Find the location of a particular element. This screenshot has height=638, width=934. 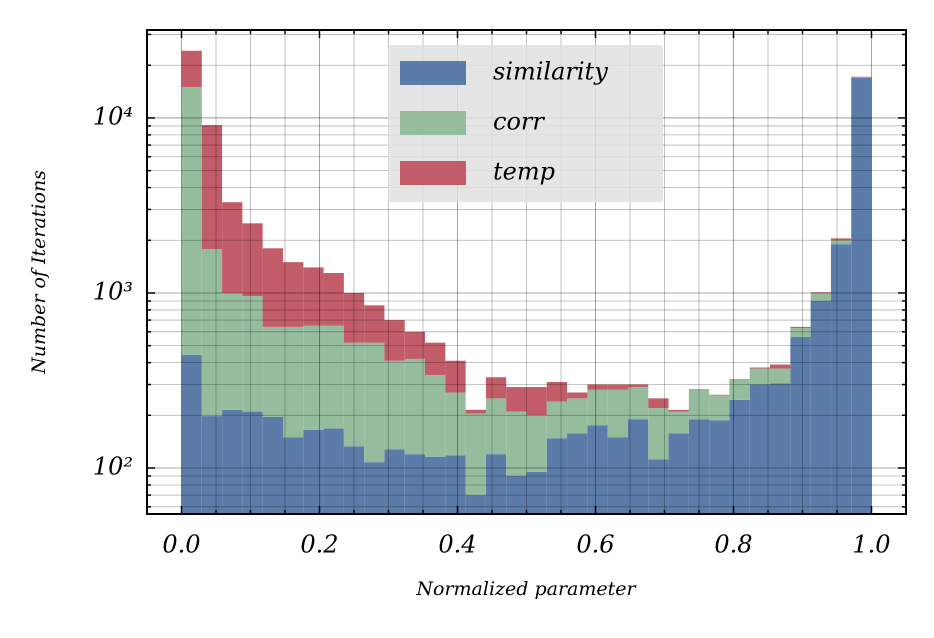

x-tick-label: 0.2 is located at coordinates (319, 545).